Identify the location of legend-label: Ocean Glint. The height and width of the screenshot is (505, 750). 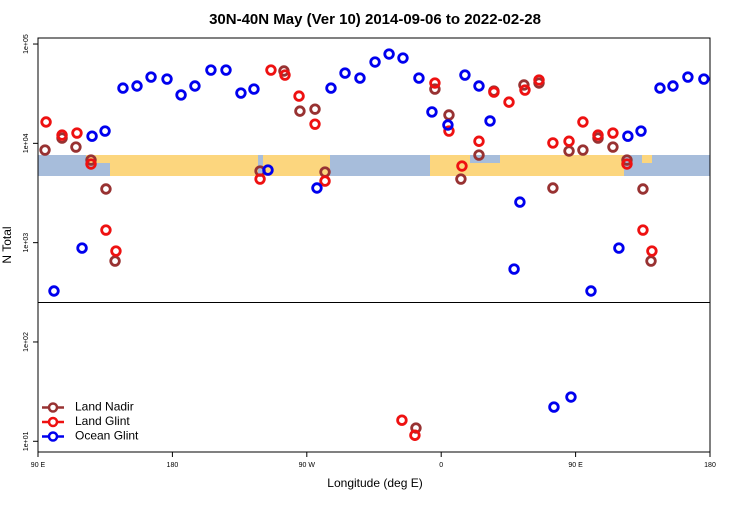
(107, 436).